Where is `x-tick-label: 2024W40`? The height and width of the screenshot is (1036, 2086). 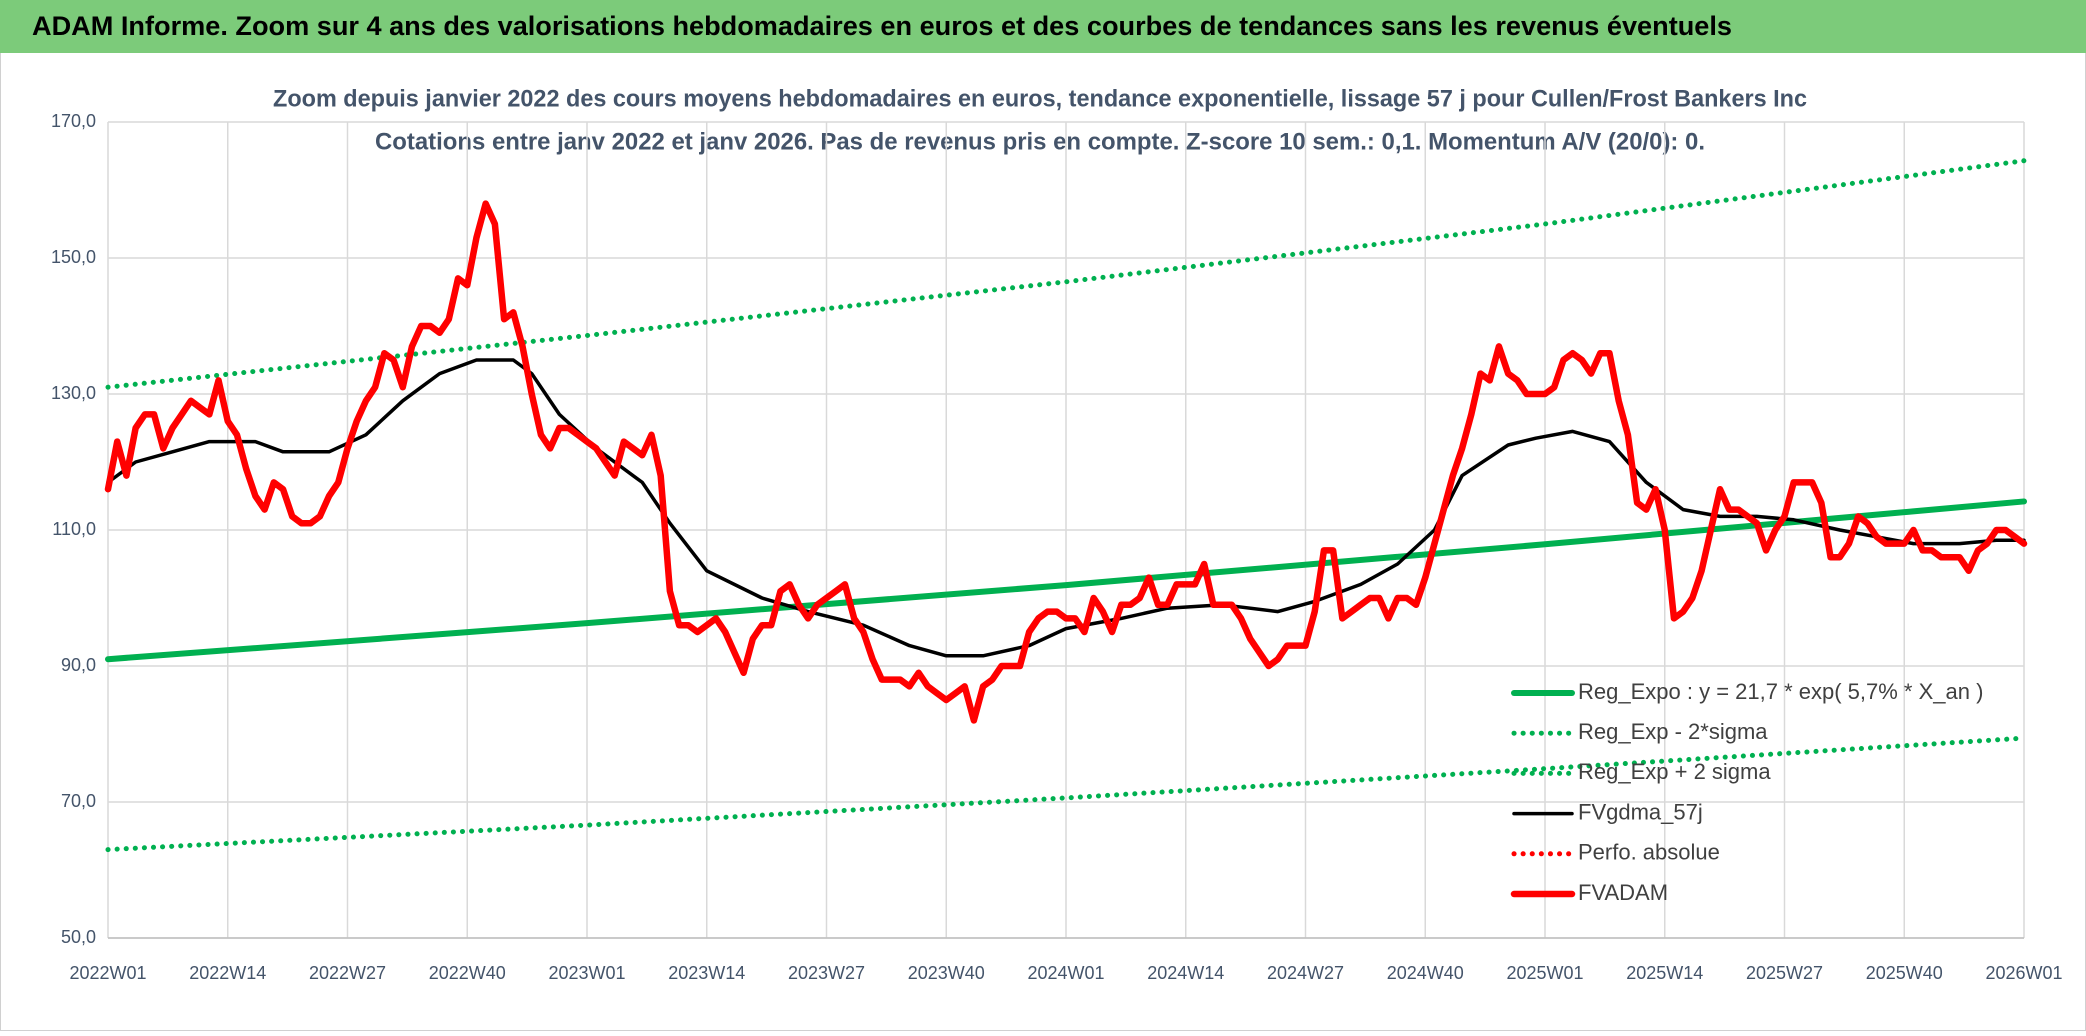 x-tick-label: 2024W40 is located at coordinates (1425, 973).